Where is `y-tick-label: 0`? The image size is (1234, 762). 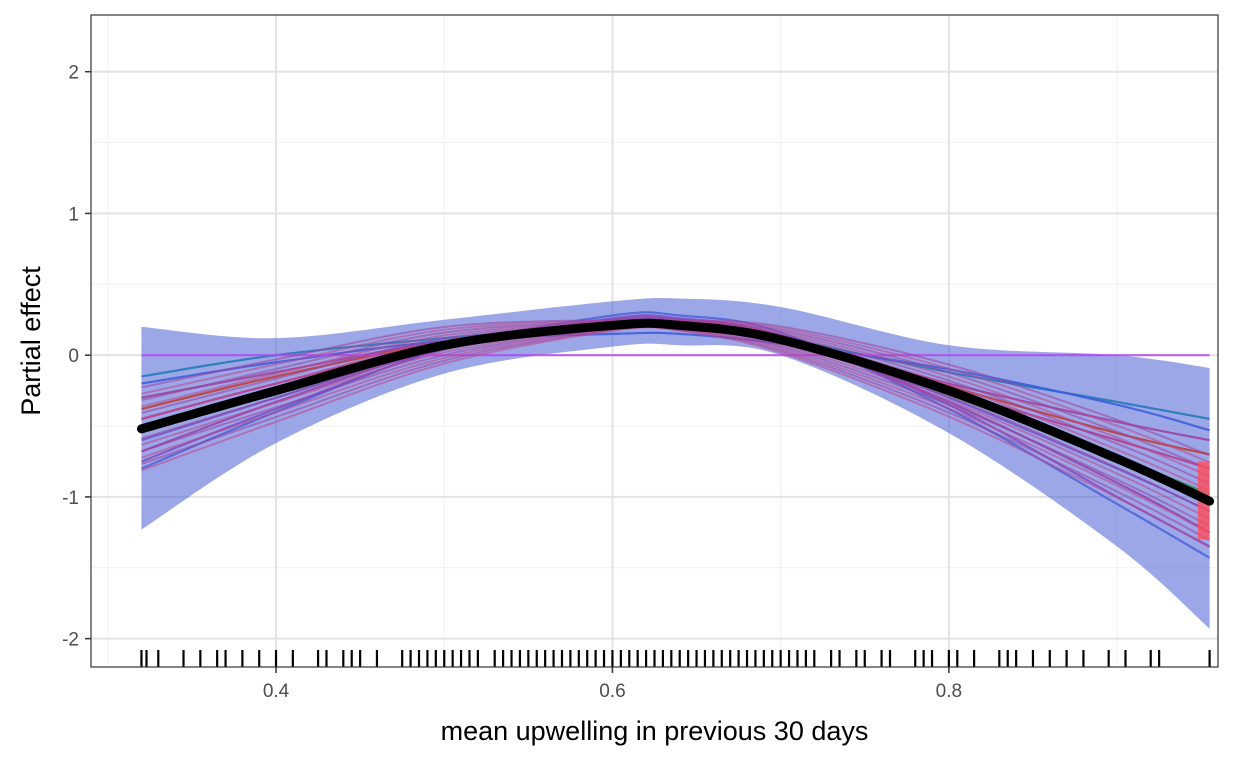
y-tick-label: 0 is located at coordinates (73, 356).